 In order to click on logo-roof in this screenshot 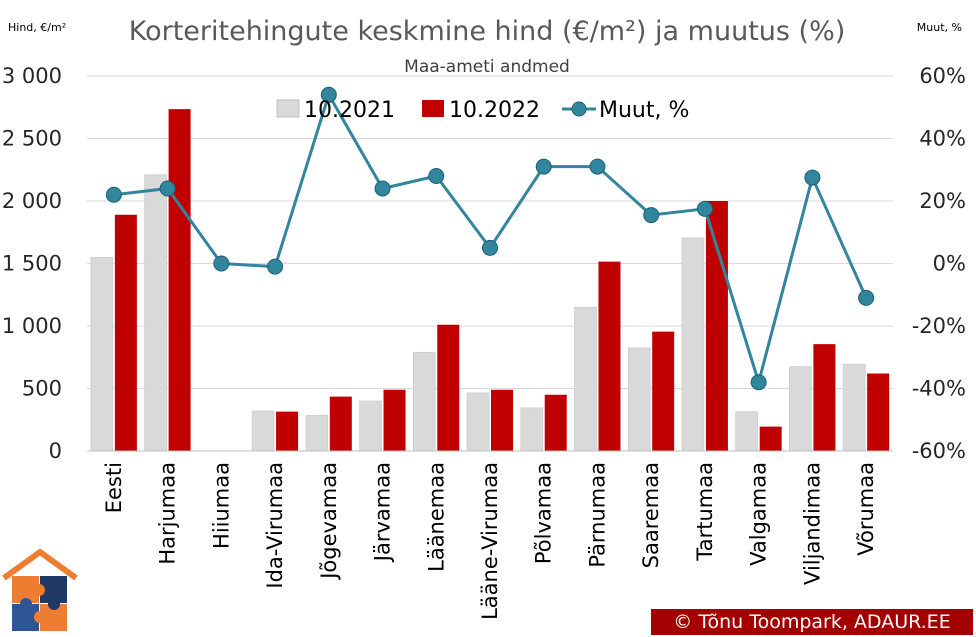, I will do `click(40, 565)`.